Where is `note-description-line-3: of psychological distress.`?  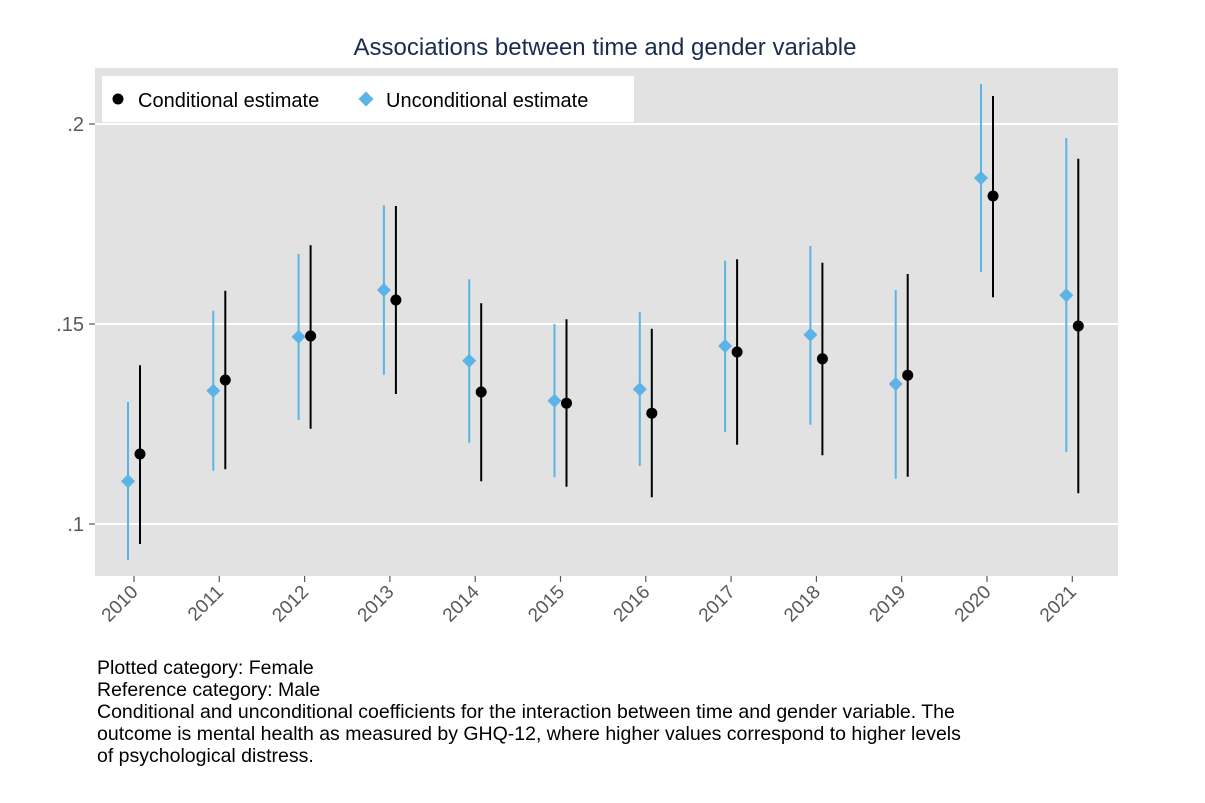
note-description-line-3: of psychological distress. is located at coordinates (205, 756).